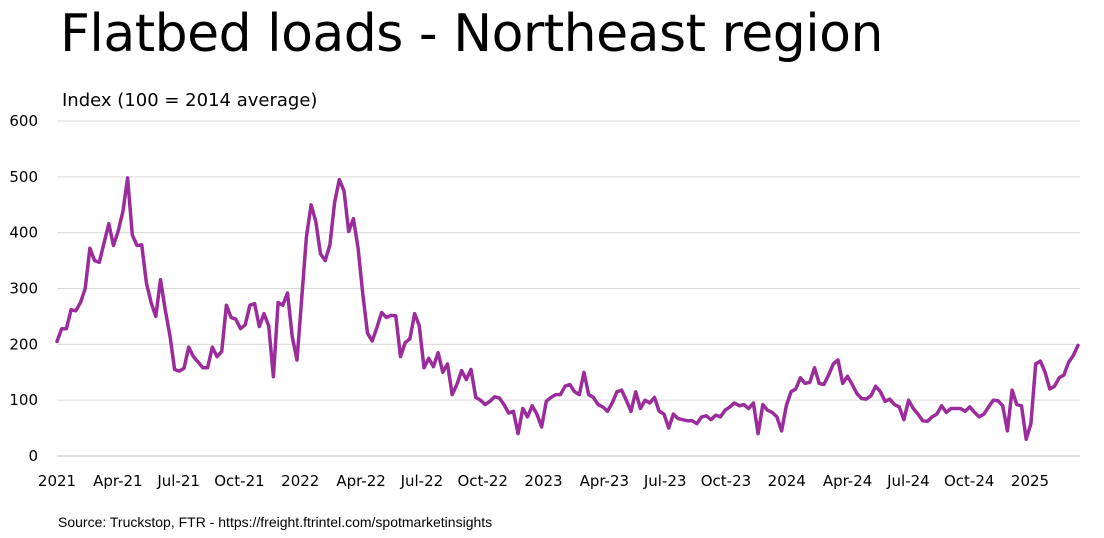  What do you see at coordinates (848, 481) in the screenshot?
I see `x-tick-label: Apr-24` at bounding box center [848, 481].